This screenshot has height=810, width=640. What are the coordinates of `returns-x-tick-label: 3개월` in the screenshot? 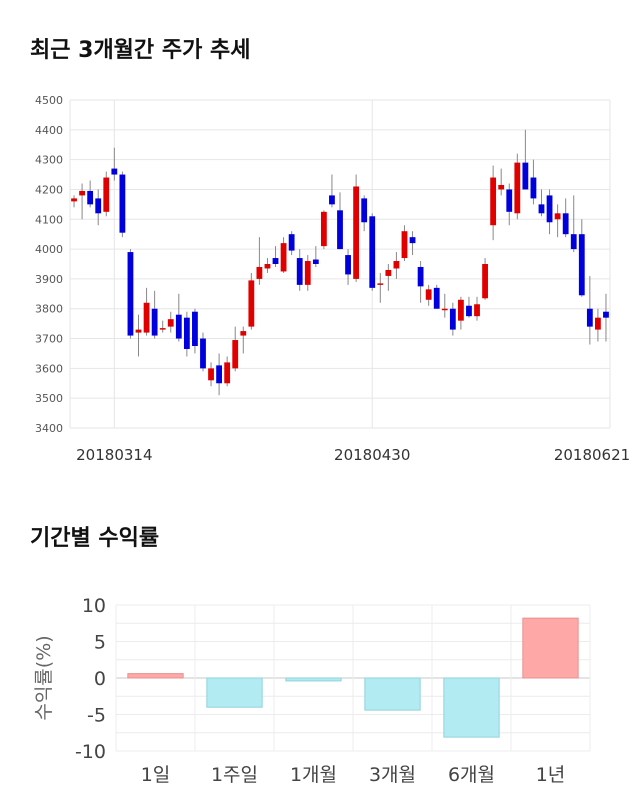 It's located at (392, 775).